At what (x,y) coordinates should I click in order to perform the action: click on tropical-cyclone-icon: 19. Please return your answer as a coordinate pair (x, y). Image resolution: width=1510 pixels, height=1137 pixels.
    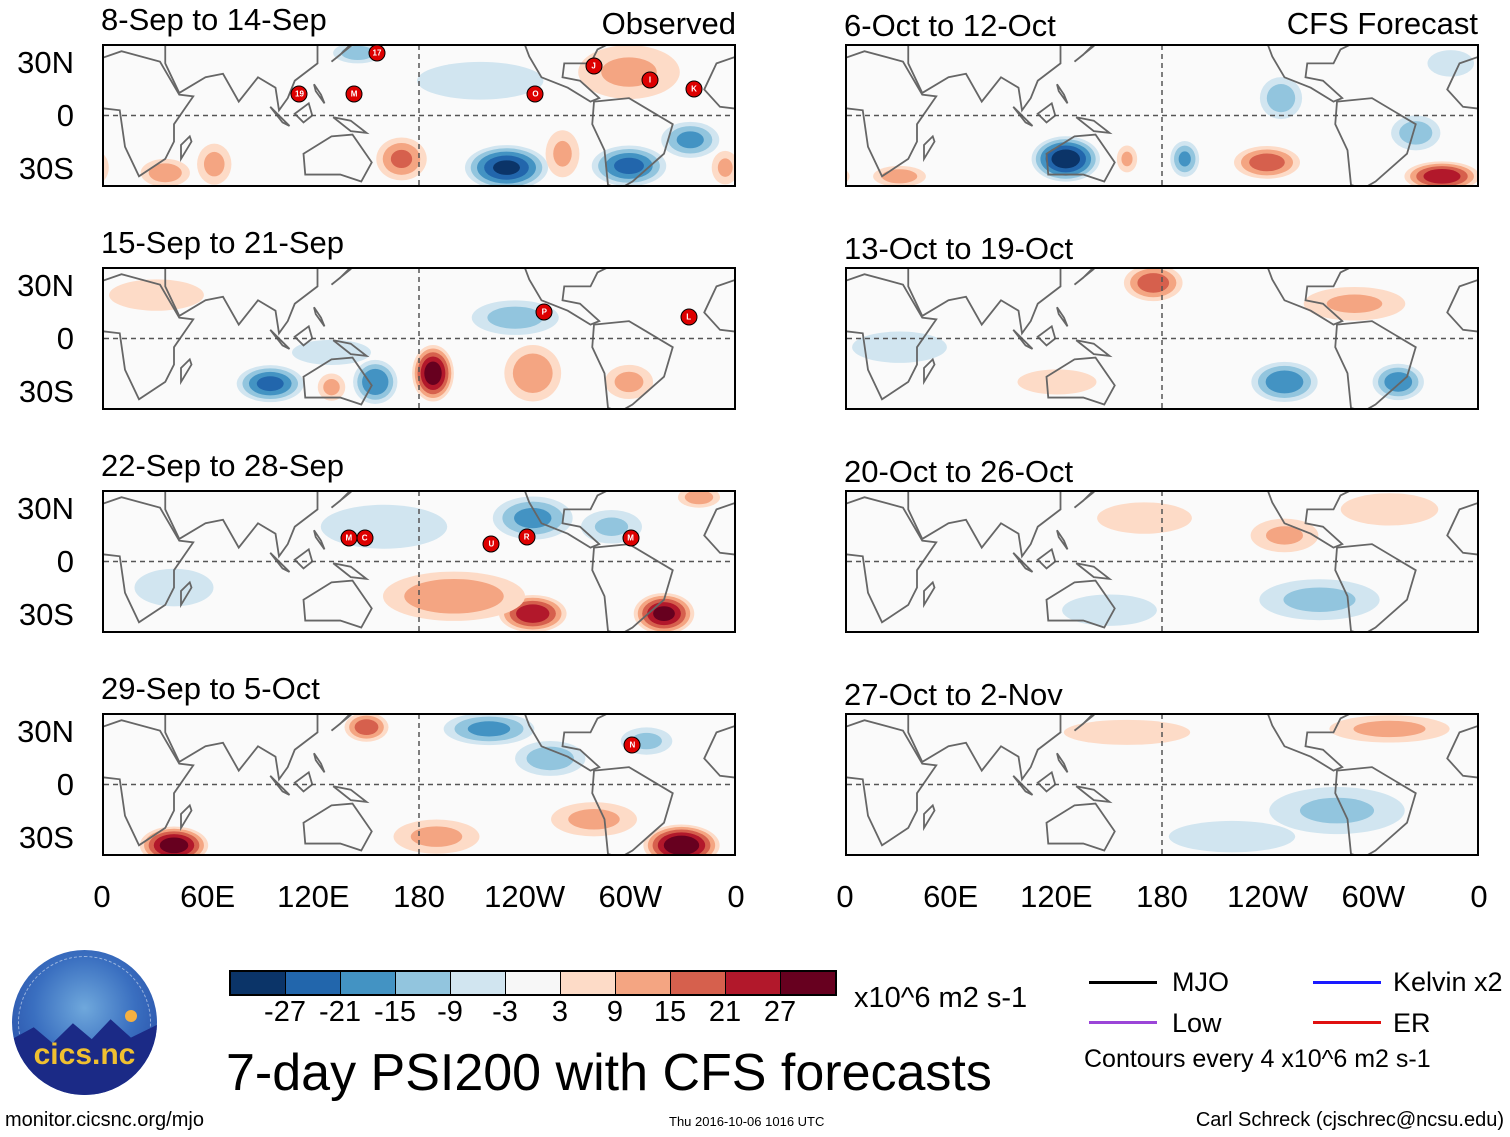
    Looking at the image, I should click on (299, 94).